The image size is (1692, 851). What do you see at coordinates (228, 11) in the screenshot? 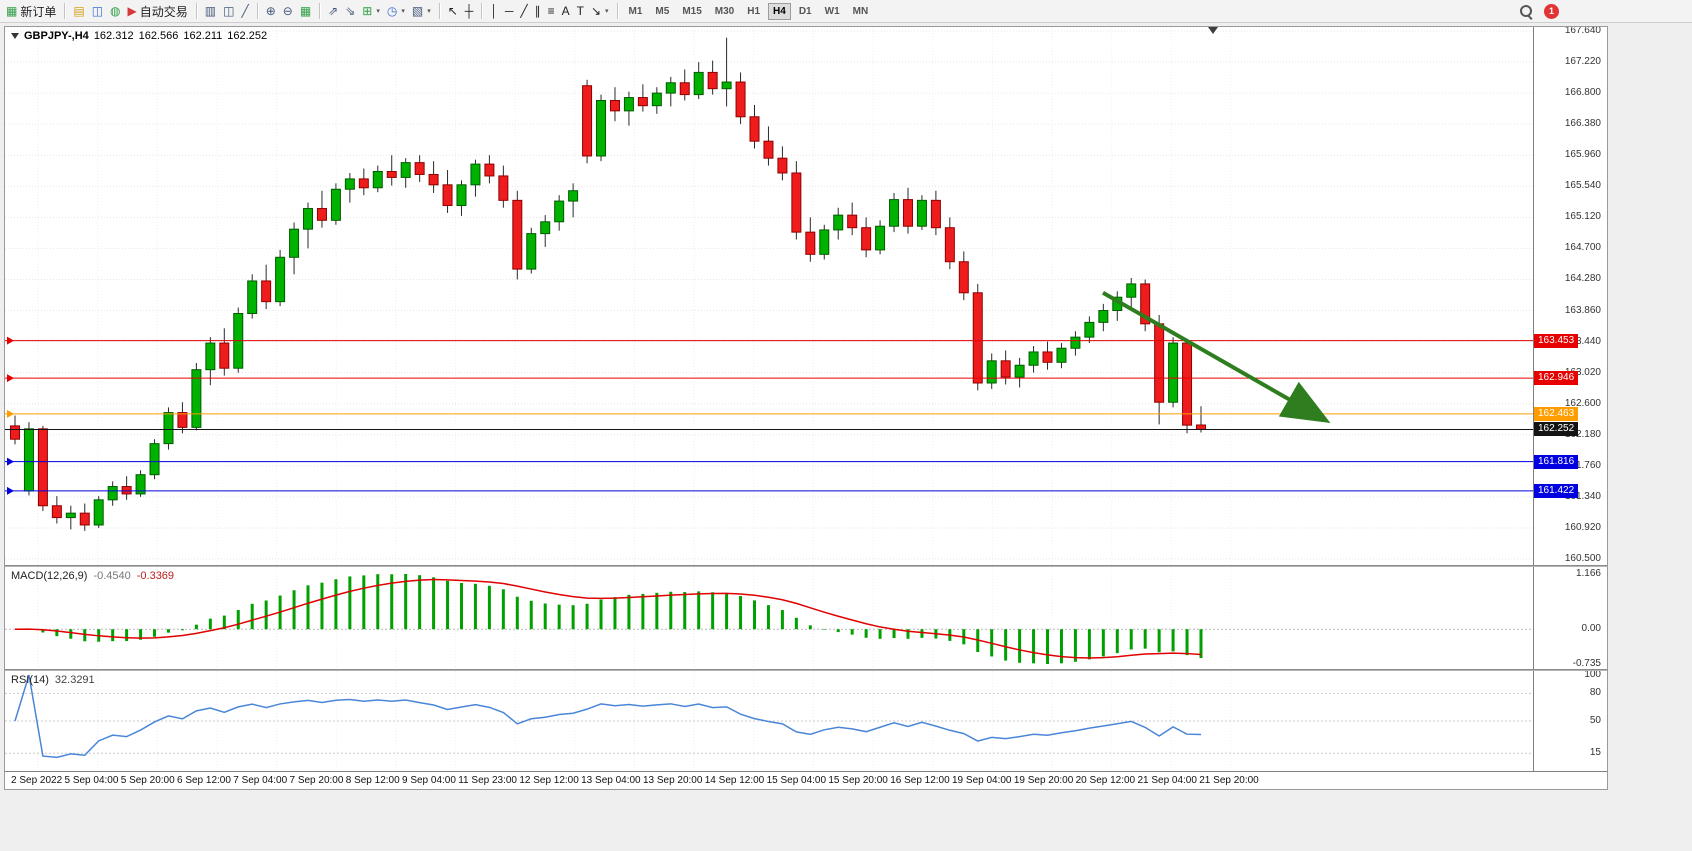
I see `chart-candles-button: ◫` at bounding box center [228, 11].